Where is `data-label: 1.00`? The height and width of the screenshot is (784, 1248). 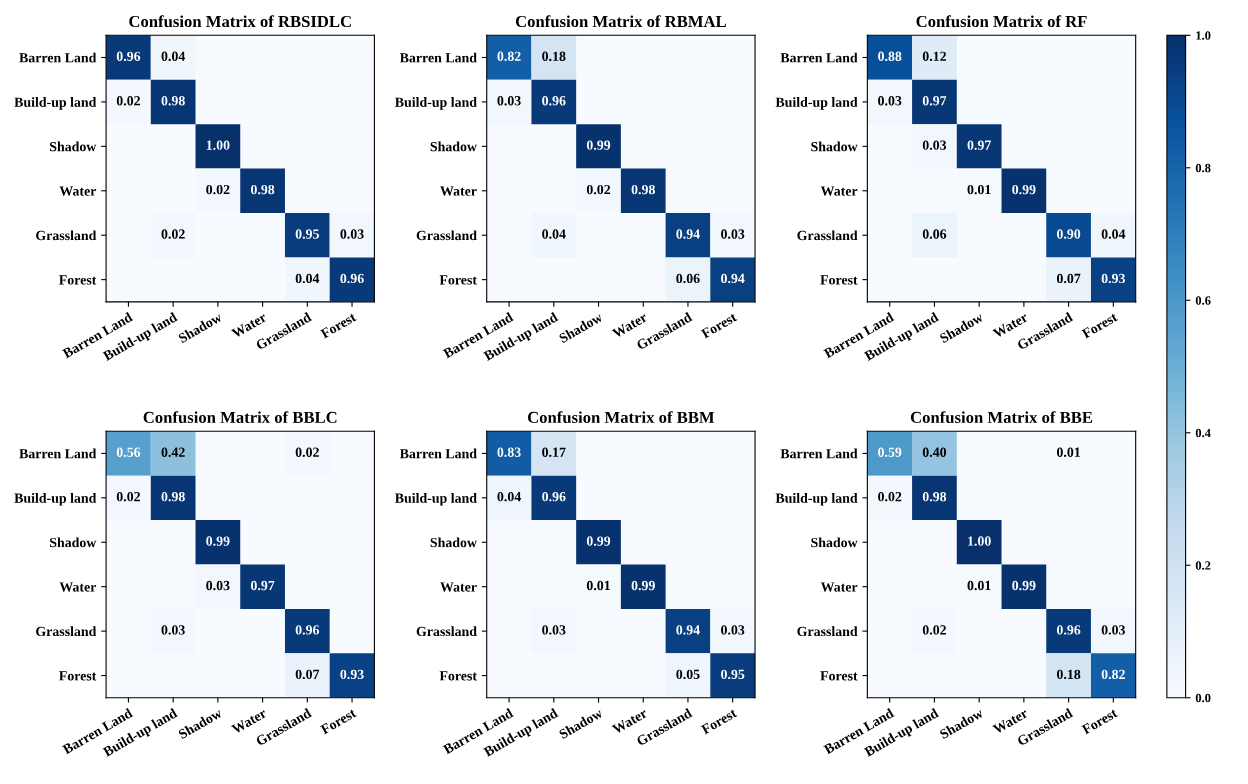 data-label: 1.00 is located at coordinates (979, 541).